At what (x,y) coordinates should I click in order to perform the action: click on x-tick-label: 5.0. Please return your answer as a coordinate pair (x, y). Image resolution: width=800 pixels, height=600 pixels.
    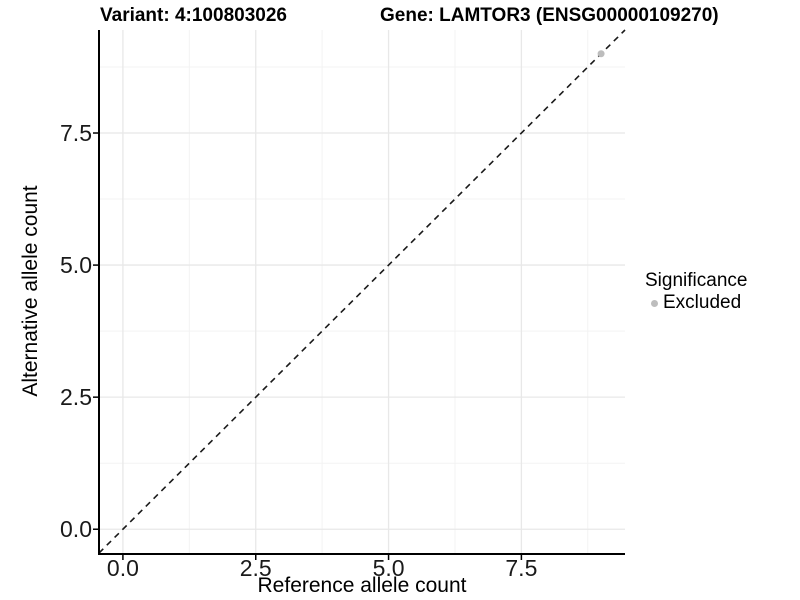
    Looking at the image, I should click on (388, 568).